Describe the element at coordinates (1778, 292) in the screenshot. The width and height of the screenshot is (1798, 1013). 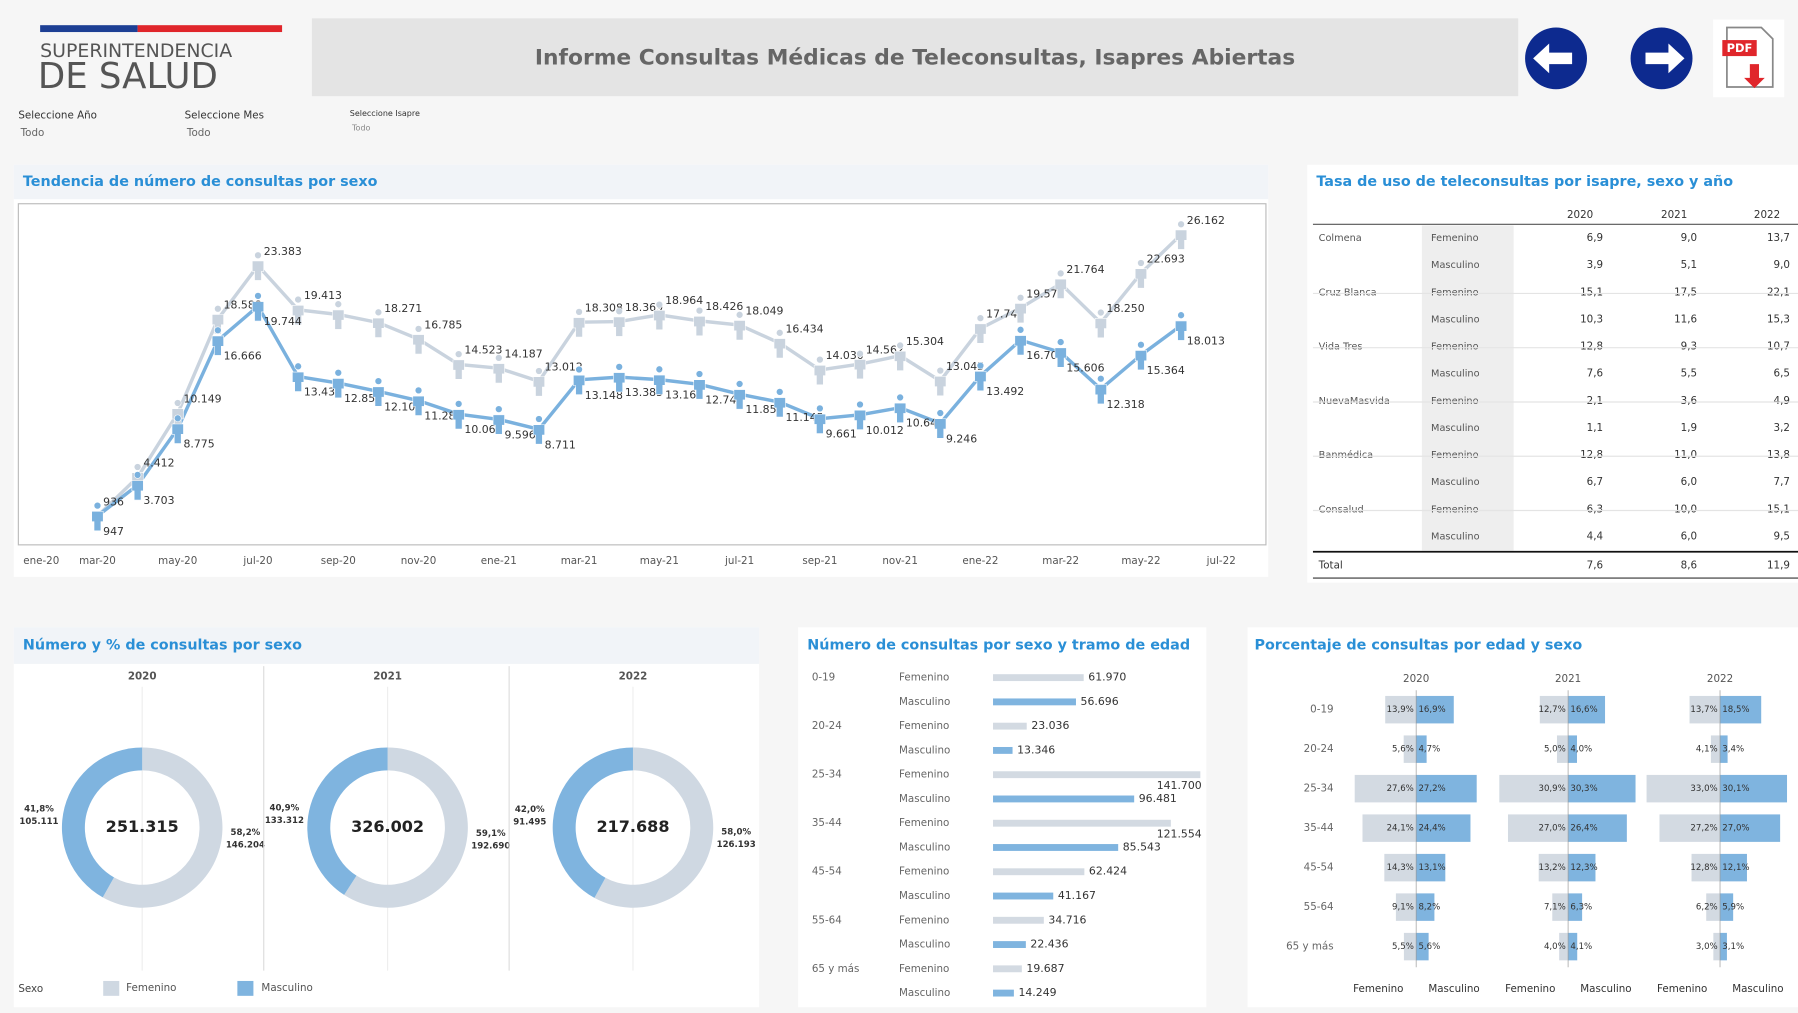
I see `table-cell: 22,1` at that location.